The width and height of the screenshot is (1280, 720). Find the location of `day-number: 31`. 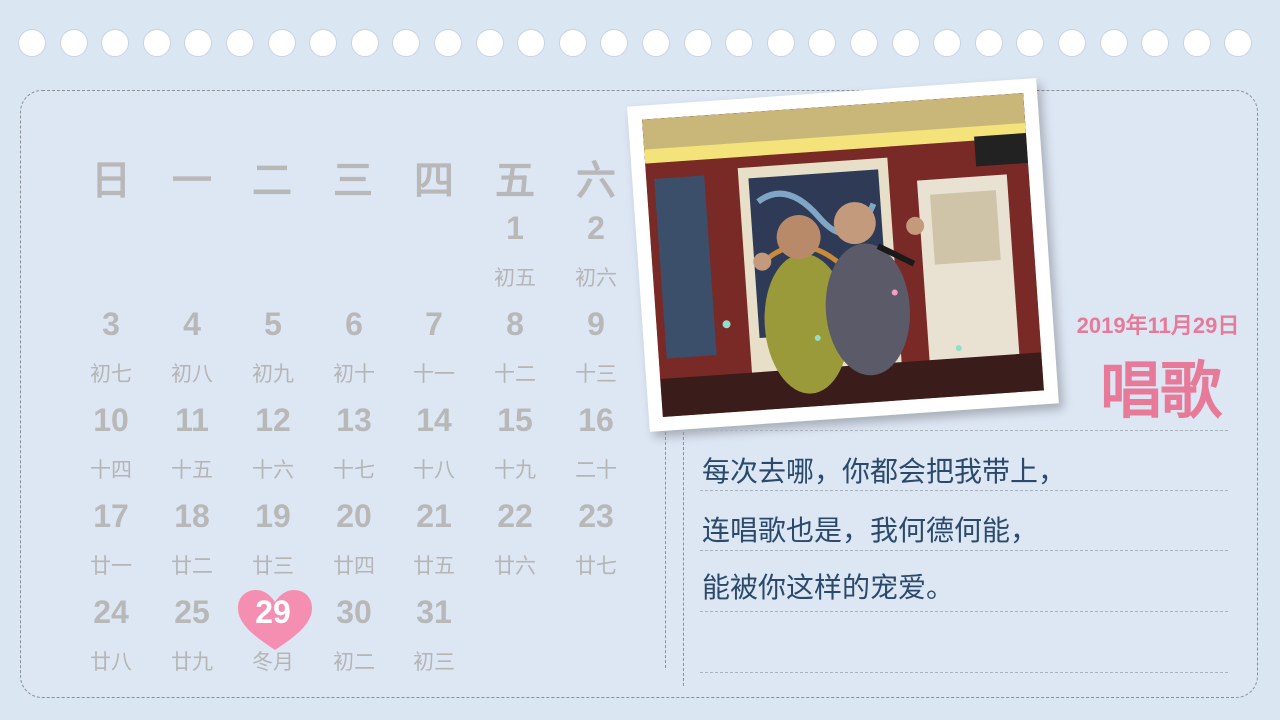

day-number: 31 is located at coordinates (434, 612).